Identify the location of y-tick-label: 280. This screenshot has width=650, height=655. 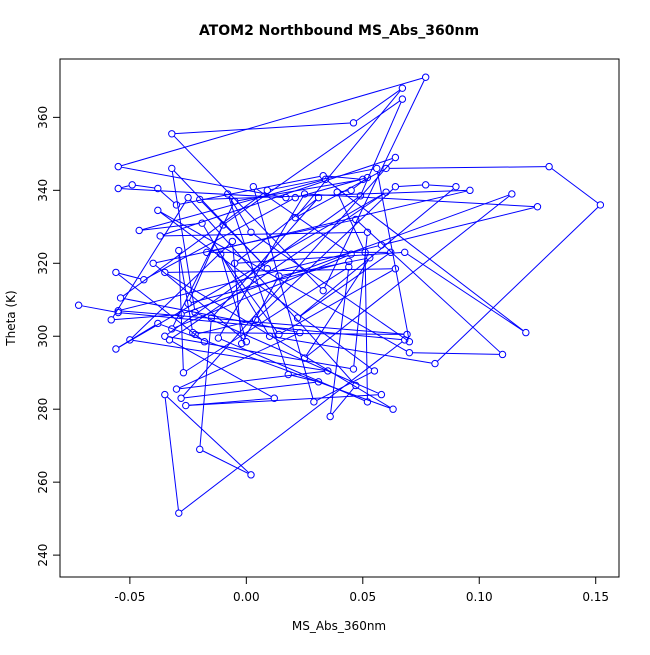
(43, 409).